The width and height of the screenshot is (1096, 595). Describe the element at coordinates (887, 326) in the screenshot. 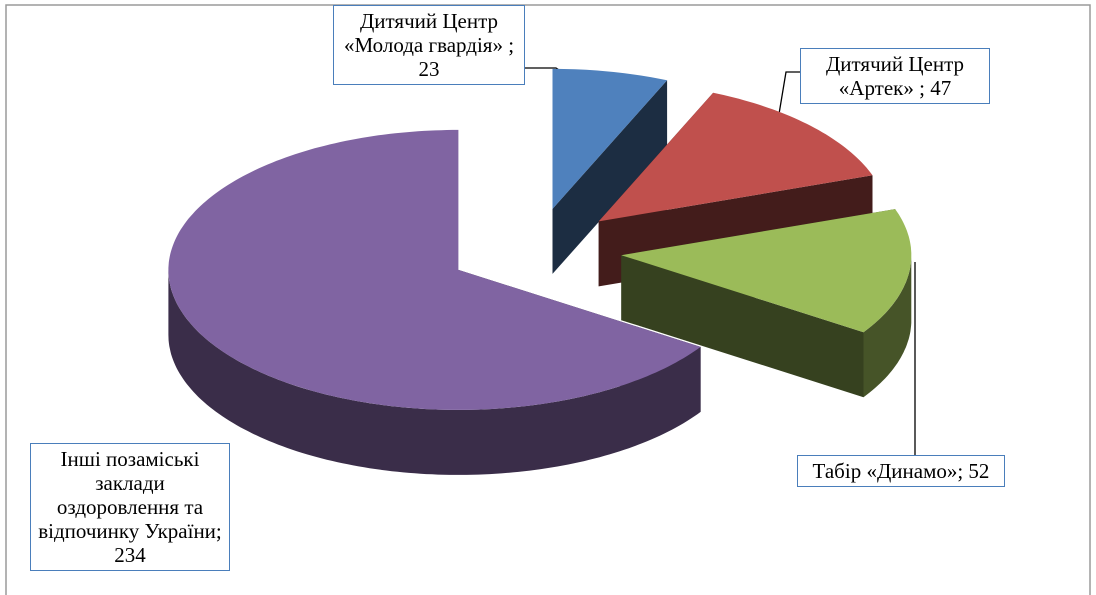

I see `slice-side` at that location.